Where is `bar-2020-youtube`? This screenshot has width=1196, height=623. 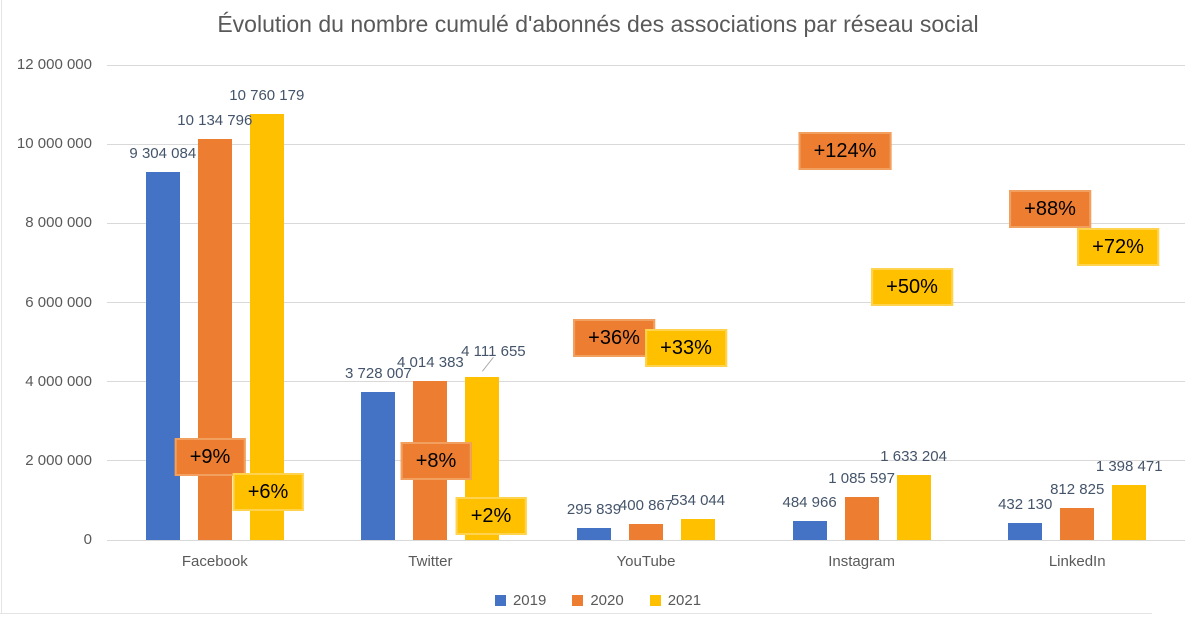 bar-2020-youtube is located at coordinates (646, 532).